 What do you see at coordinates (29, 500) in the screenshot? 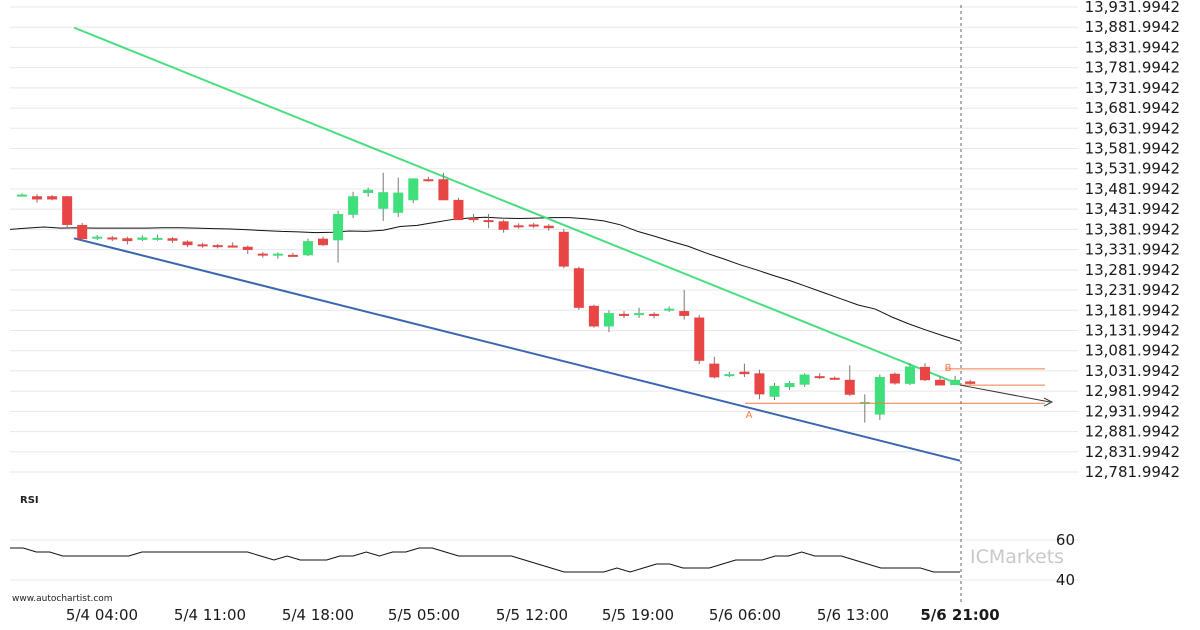
I see `rsi-title: RSI` at bounding box center [29, 500].